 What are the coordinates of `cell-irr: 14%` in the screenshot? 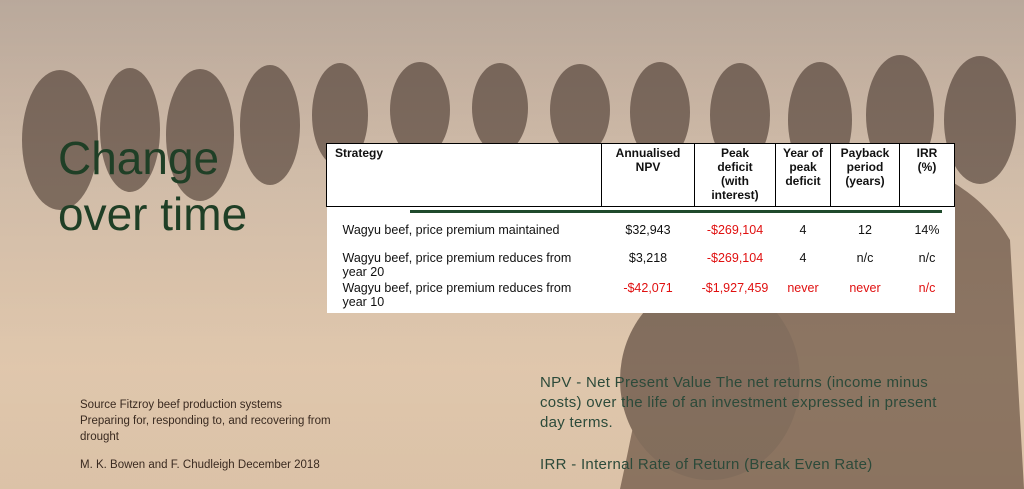 It's located at (927, 230).